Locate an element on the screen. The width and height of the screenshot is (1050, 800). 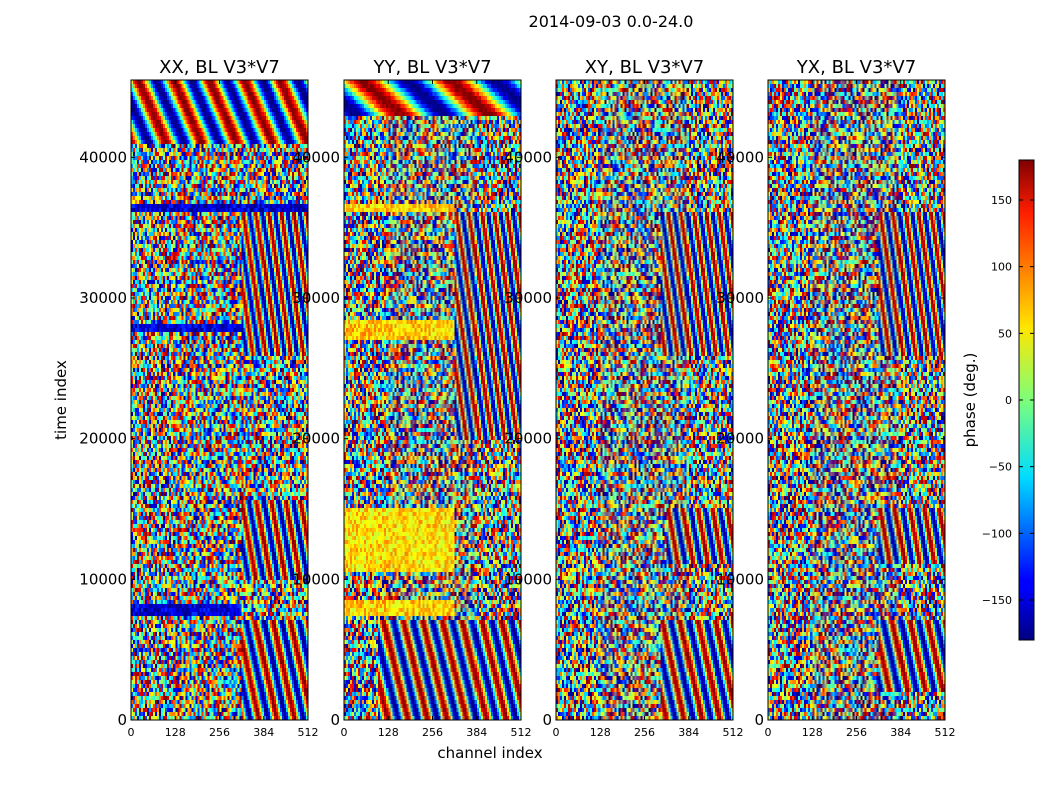
panel-title: XY, BL V3*V7 is located at coordinates (644, 67).